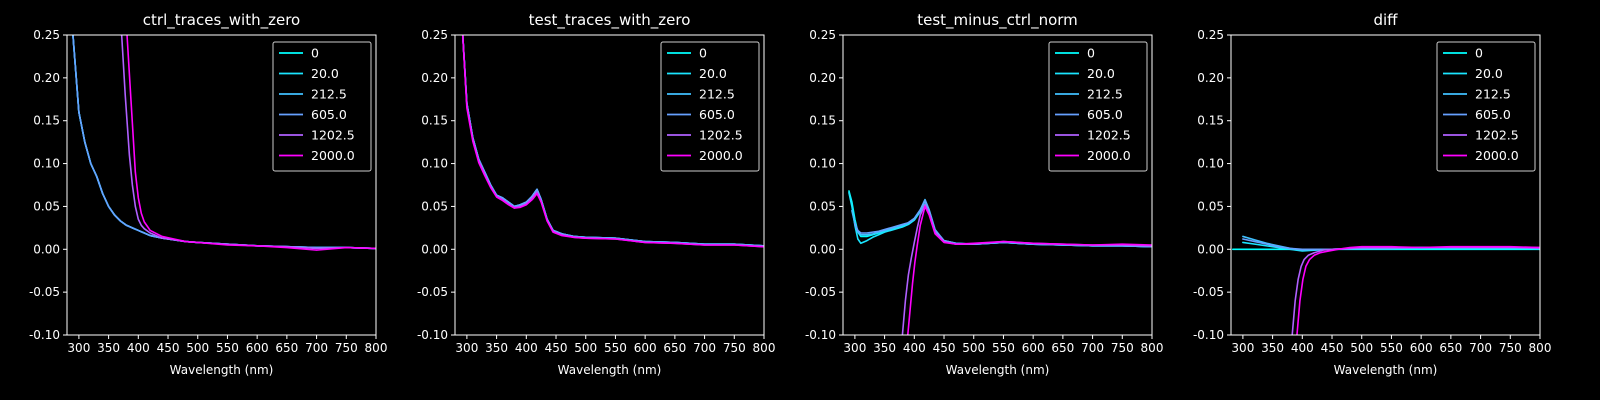  What do you see at coordinates (997, 20) in the screenshot?
I see `chart-title: test_minus_ctrl_norm` at bounding box center [997, 20].